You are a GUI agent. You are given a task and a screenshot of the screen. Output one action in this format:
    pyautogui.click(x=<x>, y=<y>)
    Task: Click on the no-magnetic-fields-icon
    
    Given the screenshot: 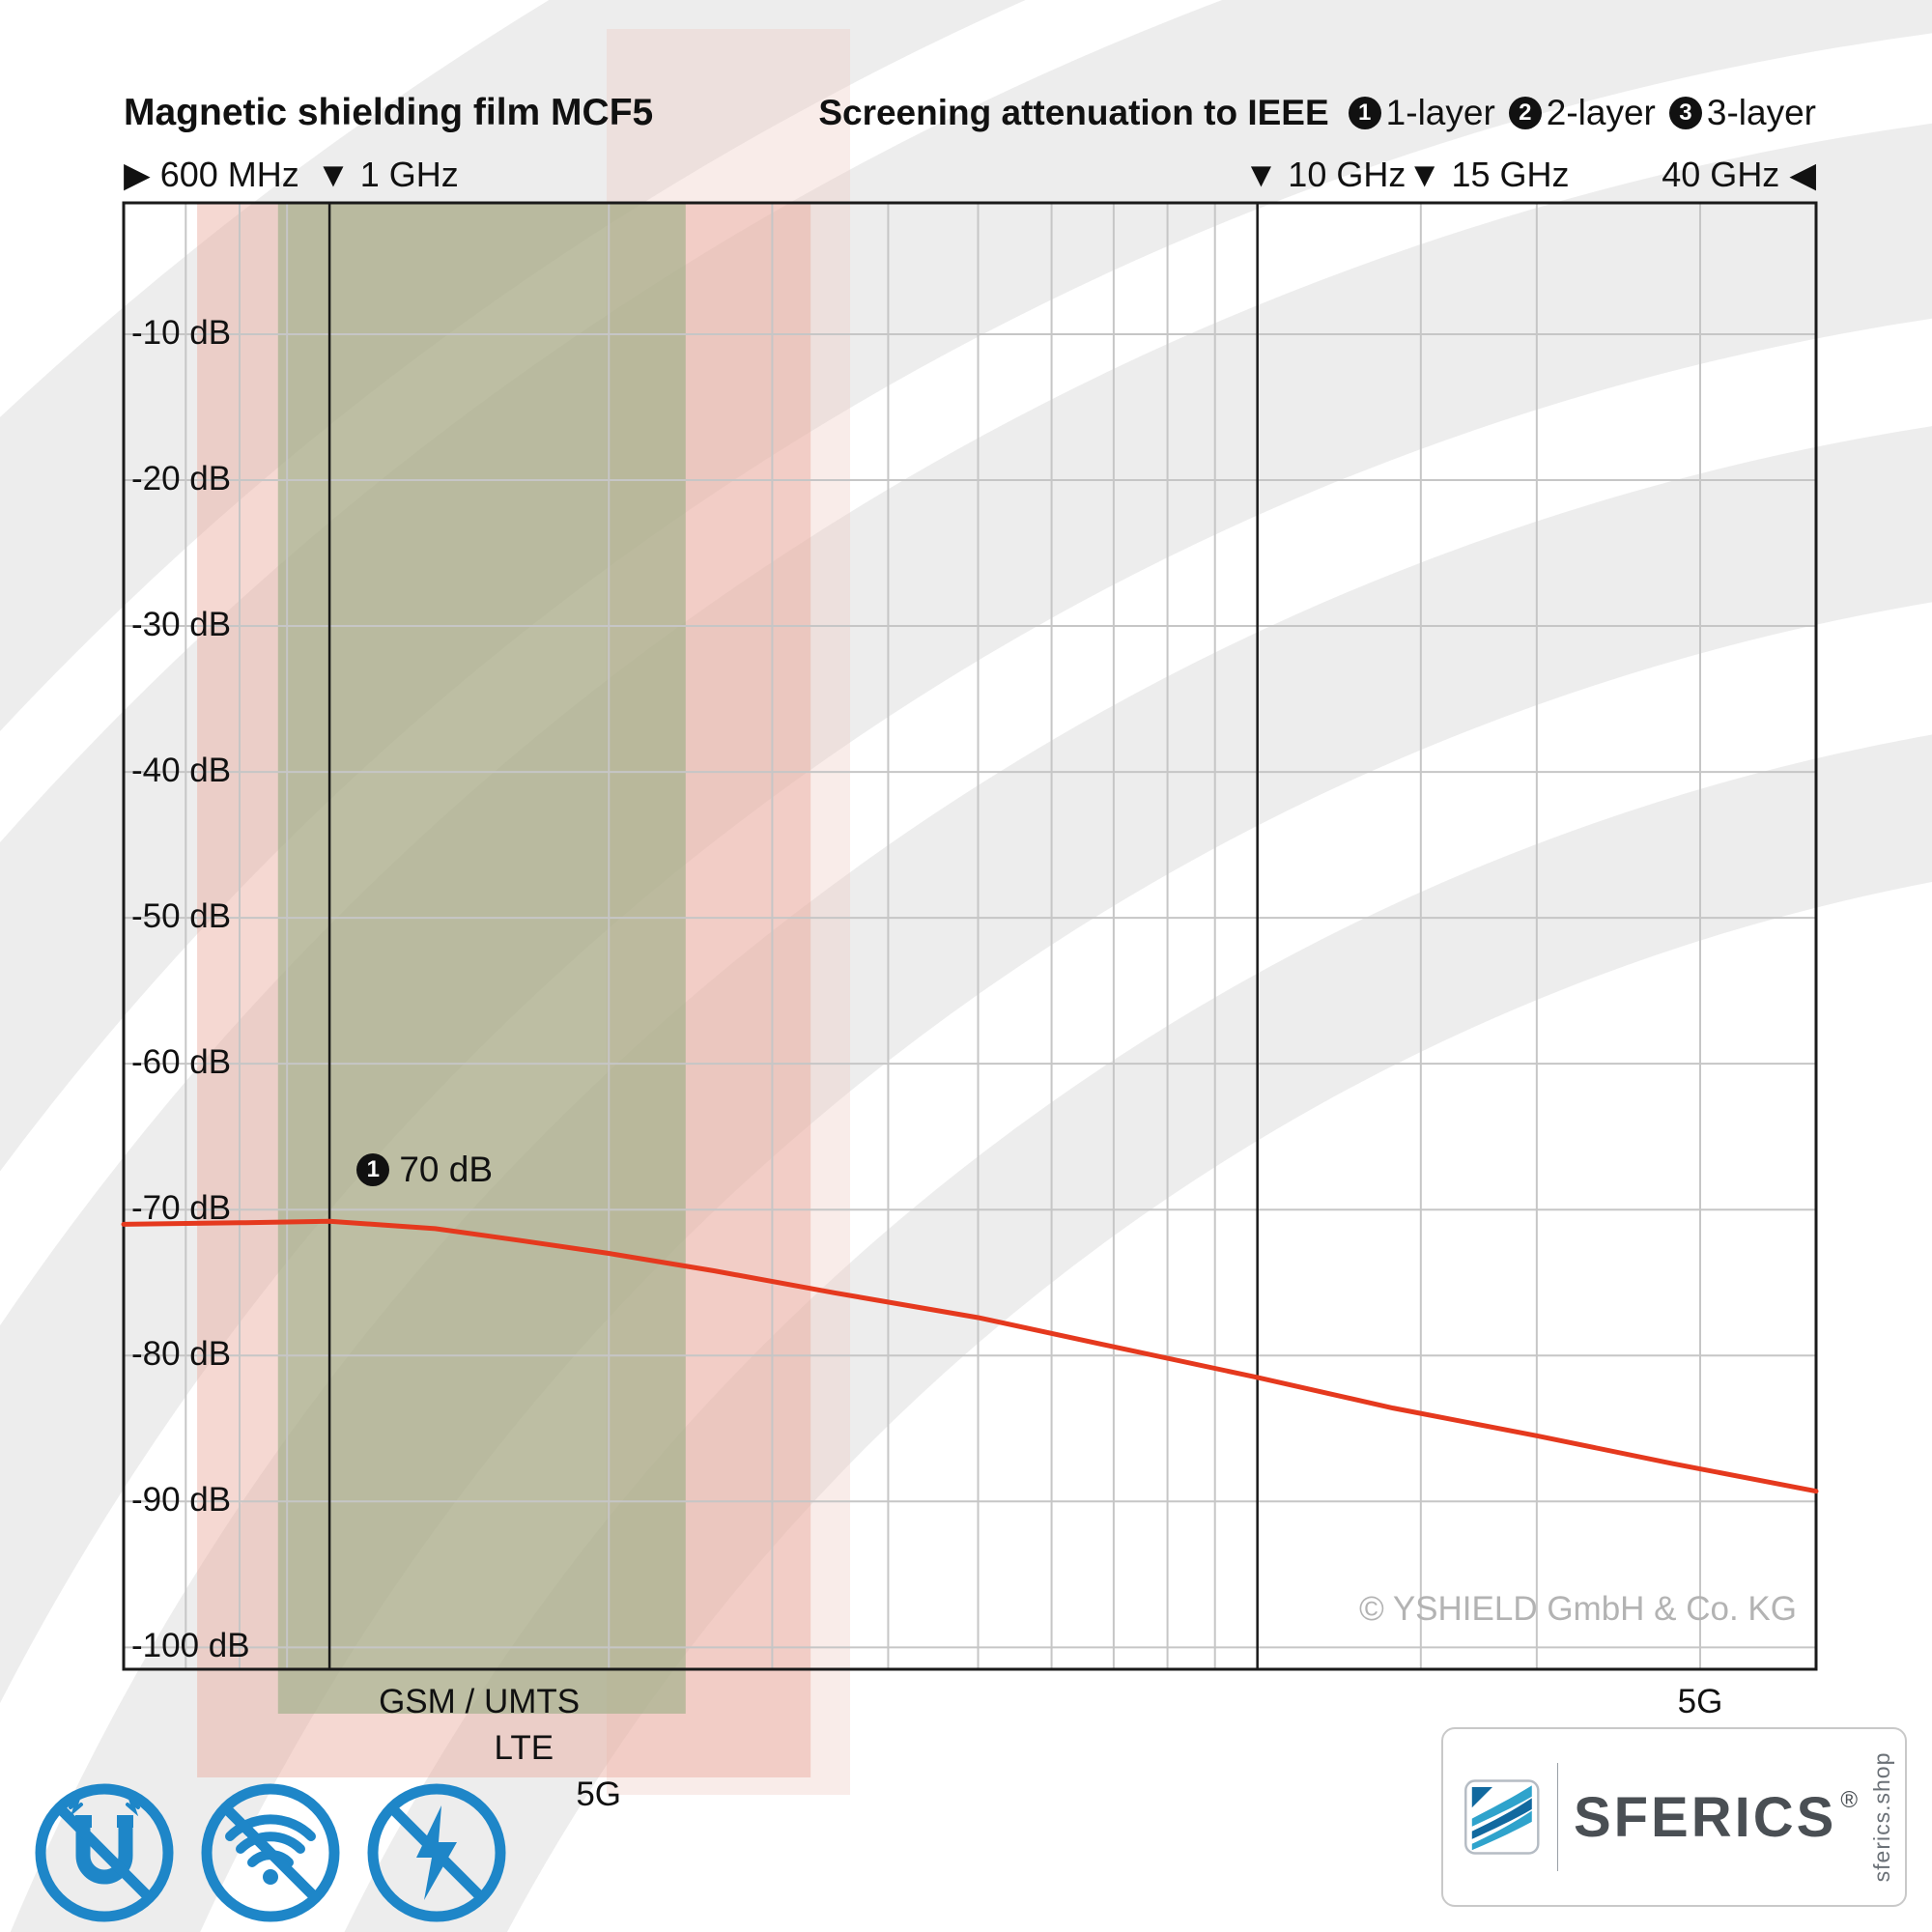 What is the action you would take?
    pyautogui.click(x=104, y=1852)
    